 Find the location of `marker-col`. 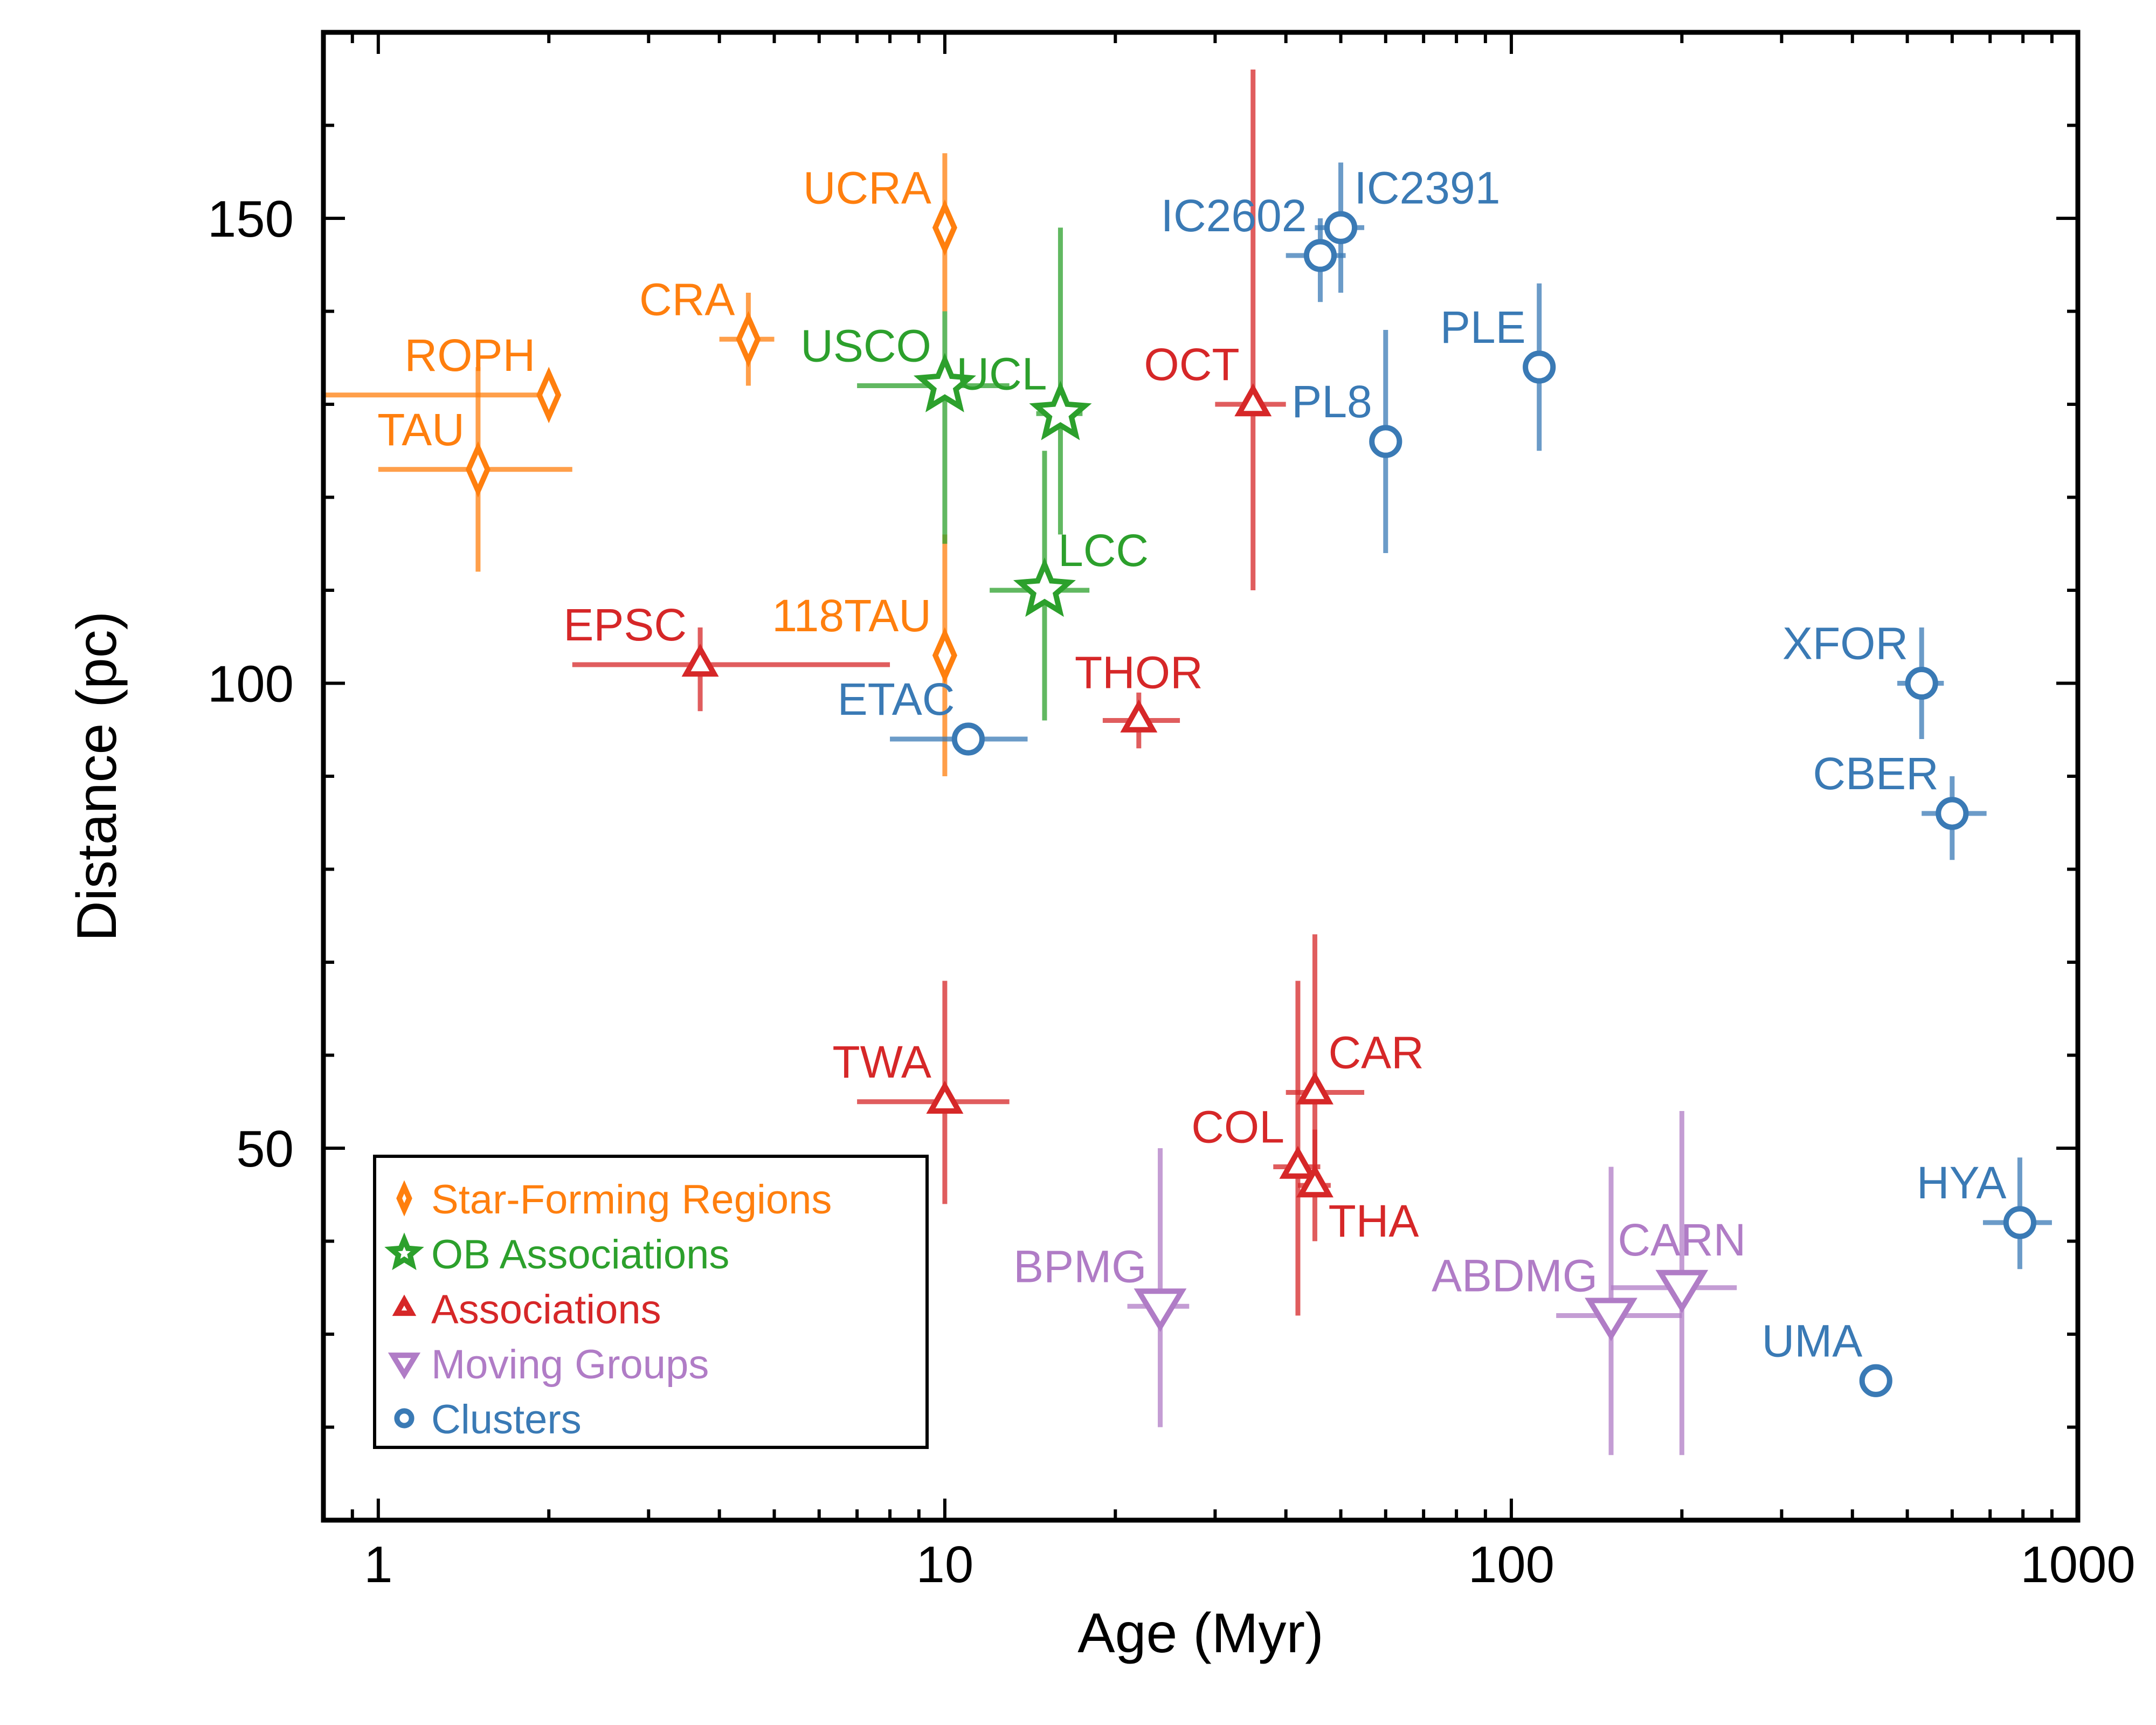

marker-col is located at coordinates (1298, 1162).